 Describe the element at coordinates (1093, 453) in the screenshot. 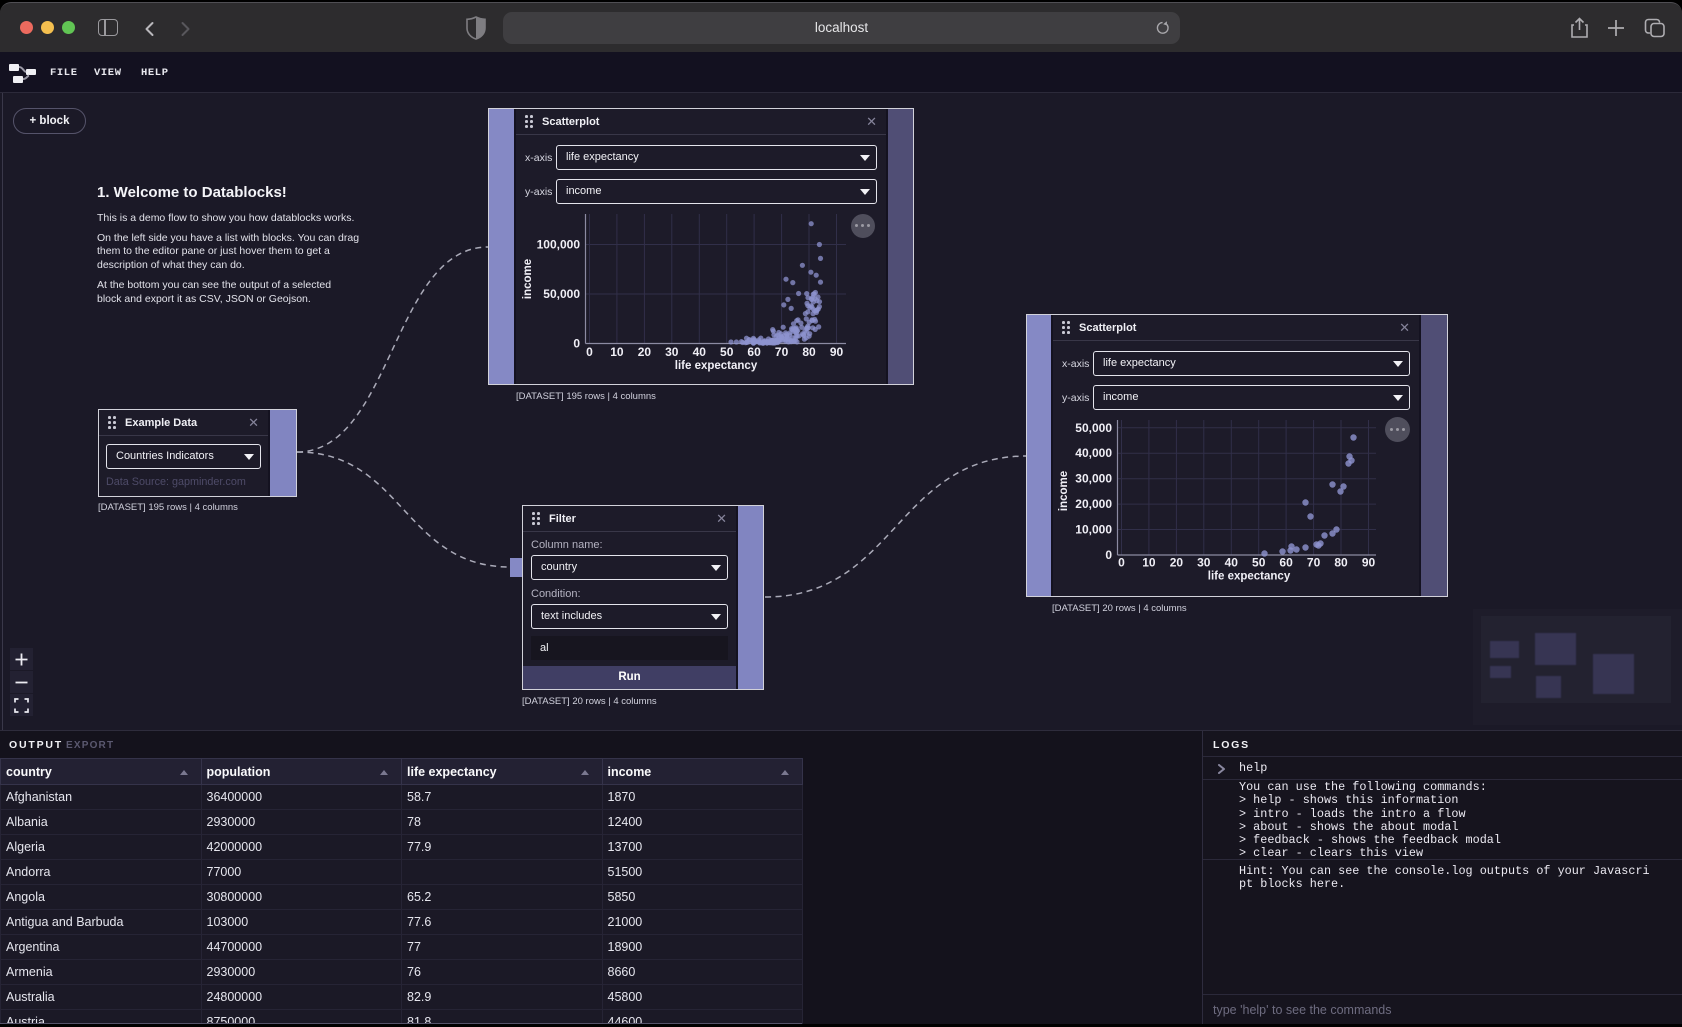

I see `svg-text: 40,000` at that location.